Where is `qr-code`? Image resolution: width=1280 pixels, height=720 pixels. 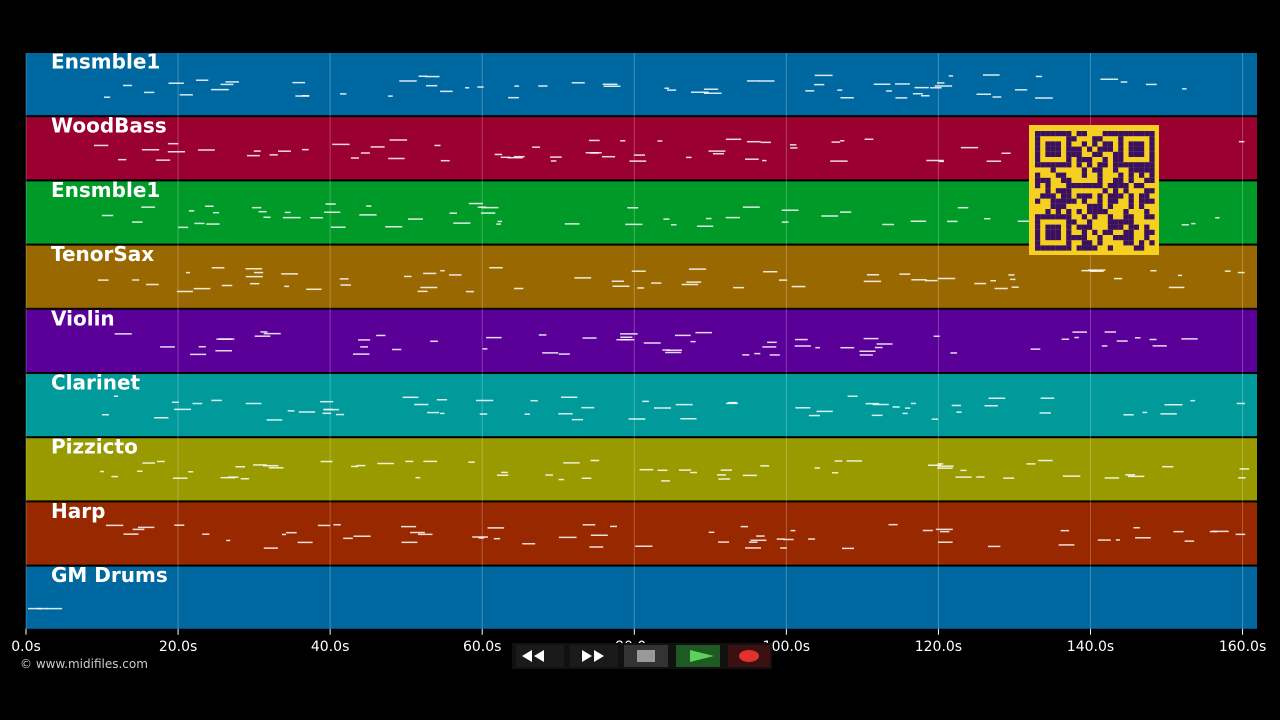 qr-code is located at coordinates (1094, 190).